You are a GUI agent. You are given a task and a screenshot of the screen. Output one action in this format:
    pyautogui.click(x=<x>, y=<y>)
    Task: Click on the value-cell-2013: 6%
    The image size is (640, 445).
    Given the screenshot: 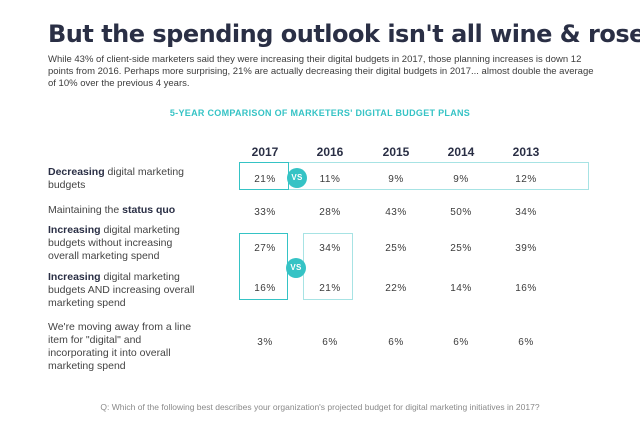 What is the action you would take?
    pyautogui.click(x=526, y=342)
    